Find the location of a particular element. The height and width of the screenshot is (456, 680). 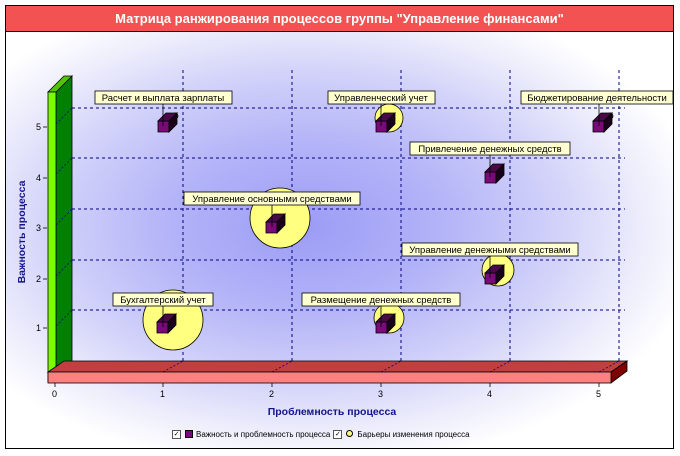

y-tick-2: 2 is located at coordinates (38, 279).